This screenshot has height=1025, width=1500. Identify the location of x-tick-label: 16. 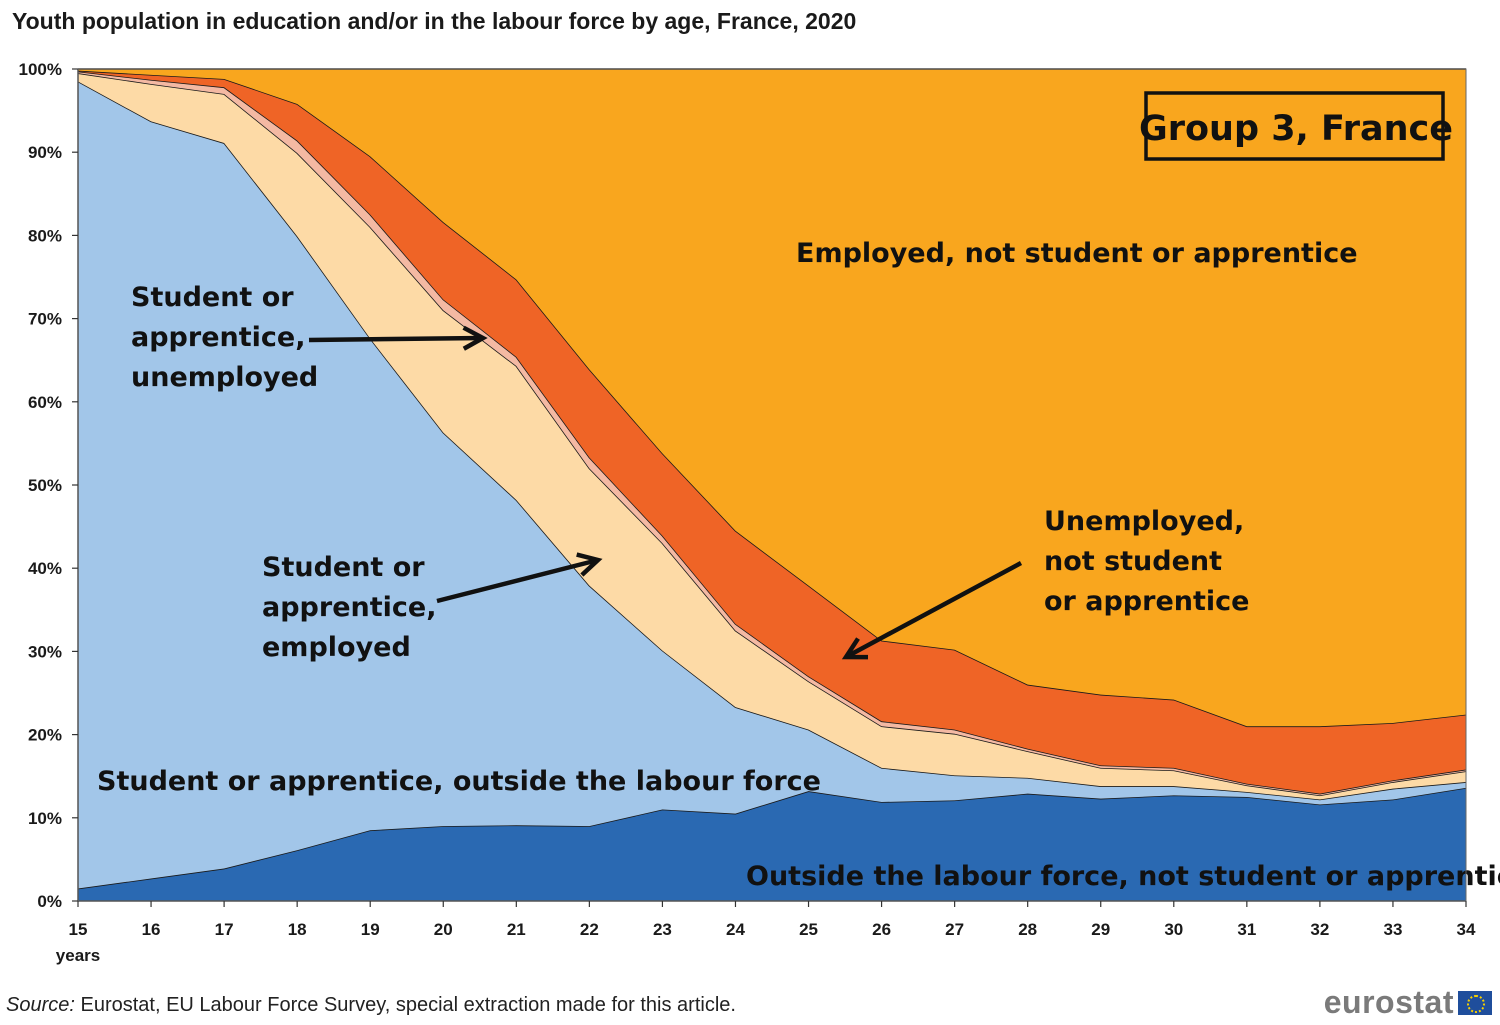
(151, 929).